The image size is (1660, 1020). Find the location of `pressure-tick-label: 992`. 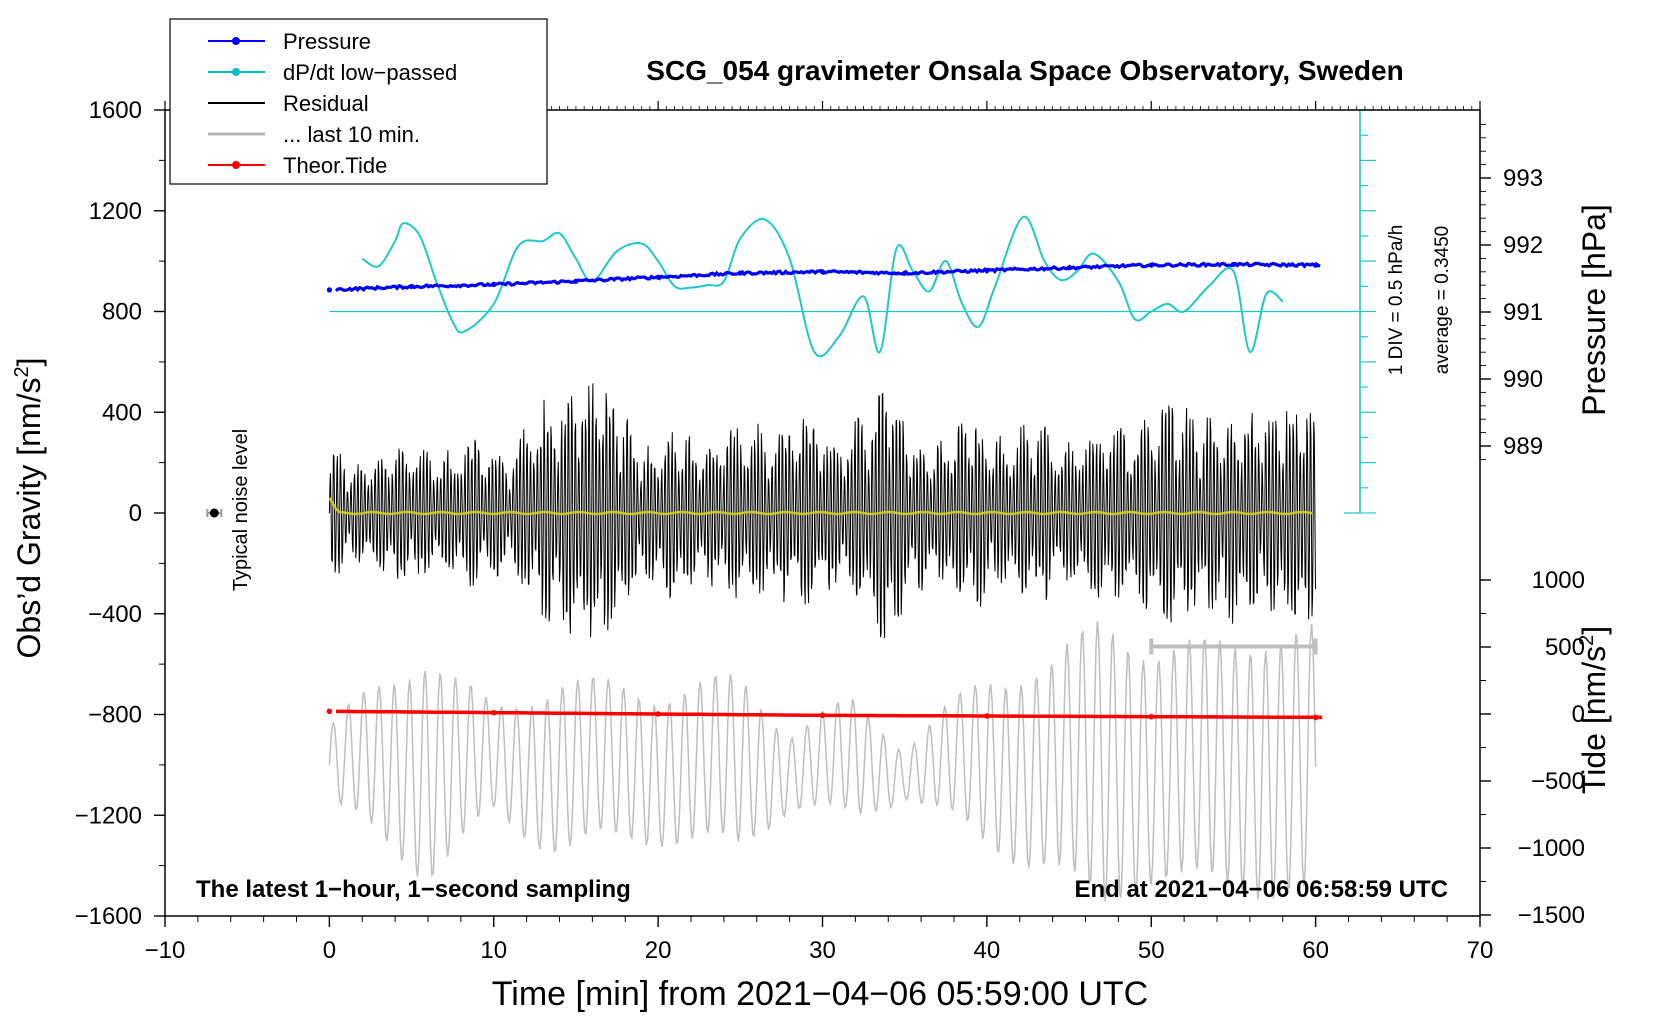

pressure-tick-label: 992 is located at coordinates (1523, 245).